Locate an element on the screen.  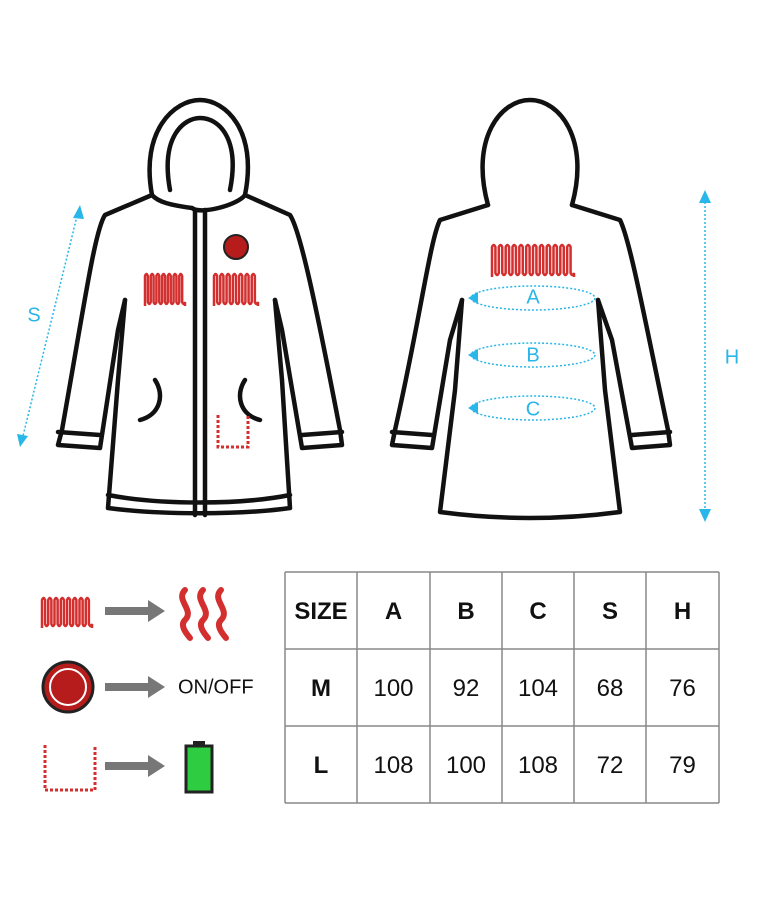
label-a: A is located at coordinates (533, 297).